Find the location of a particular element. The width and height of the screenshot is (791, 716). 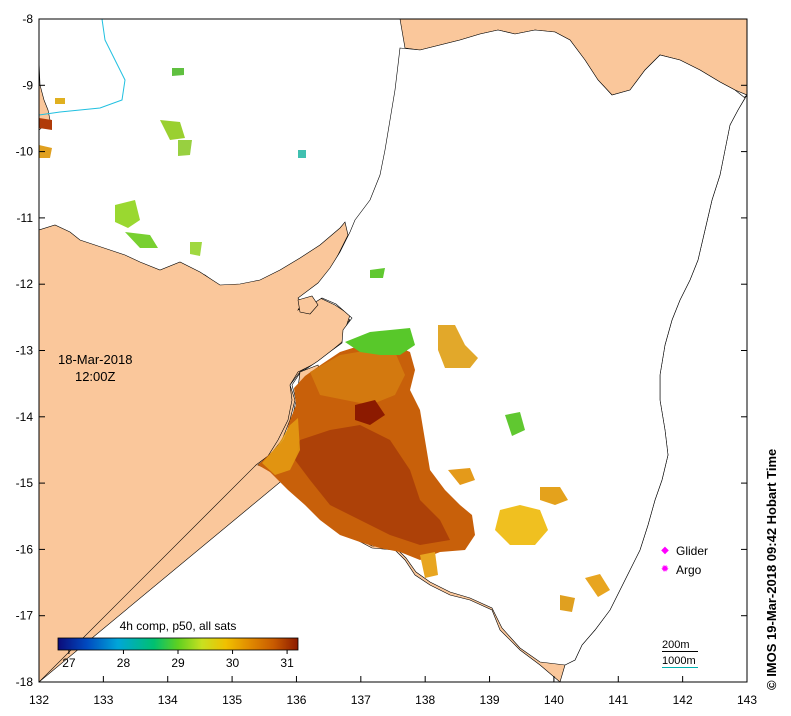

sst-patch-east is located at coordinates (458, 346).